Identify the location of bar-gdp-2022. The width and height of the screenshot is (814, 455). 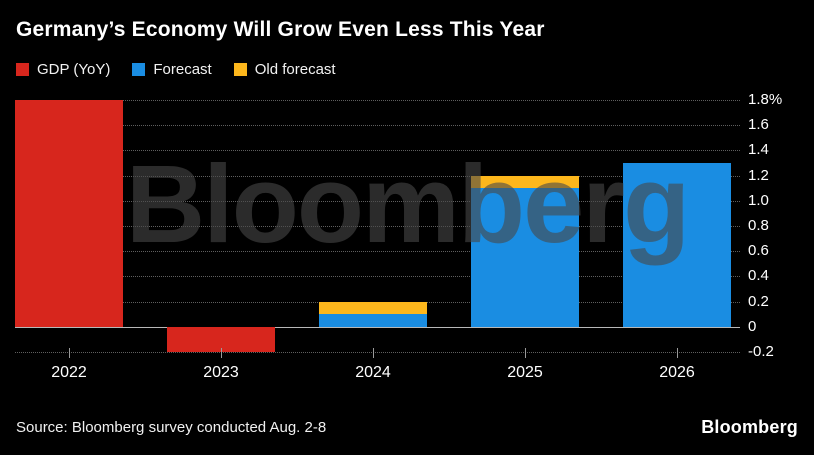
(69, 213).